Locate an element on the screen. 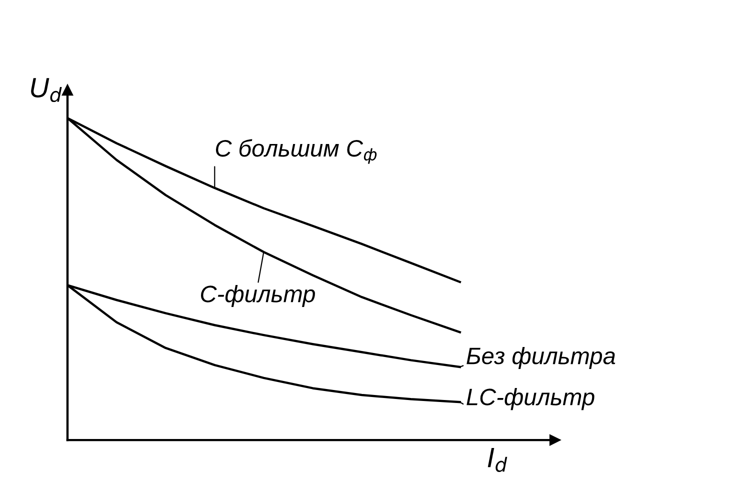  legend-label: С-фильтр is located at coordinates (258, 296).